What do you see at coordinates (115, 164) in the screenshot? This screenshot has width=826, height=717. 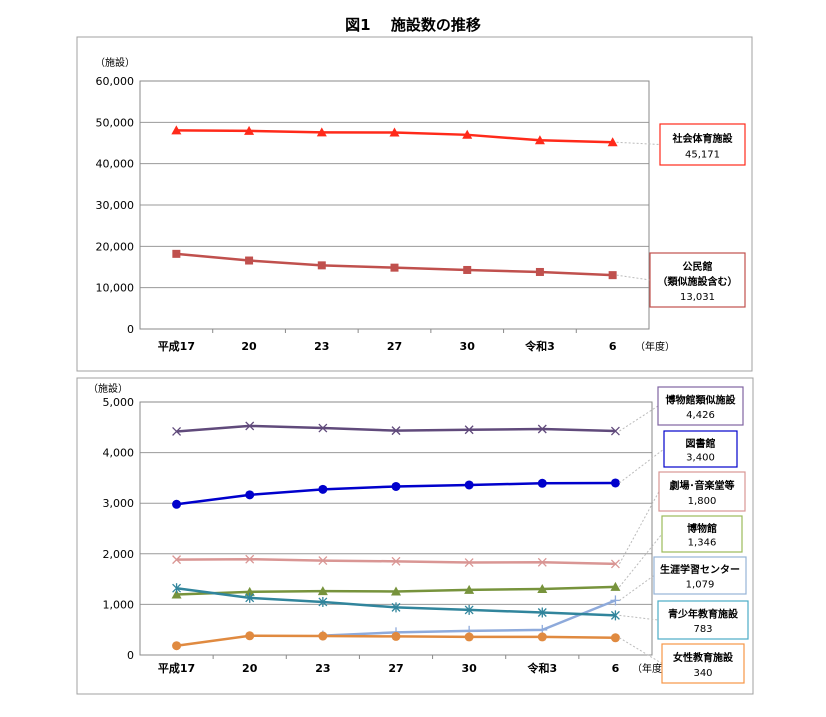 I see `y-tick-label: 40,000` at bounding box center [115, 164].